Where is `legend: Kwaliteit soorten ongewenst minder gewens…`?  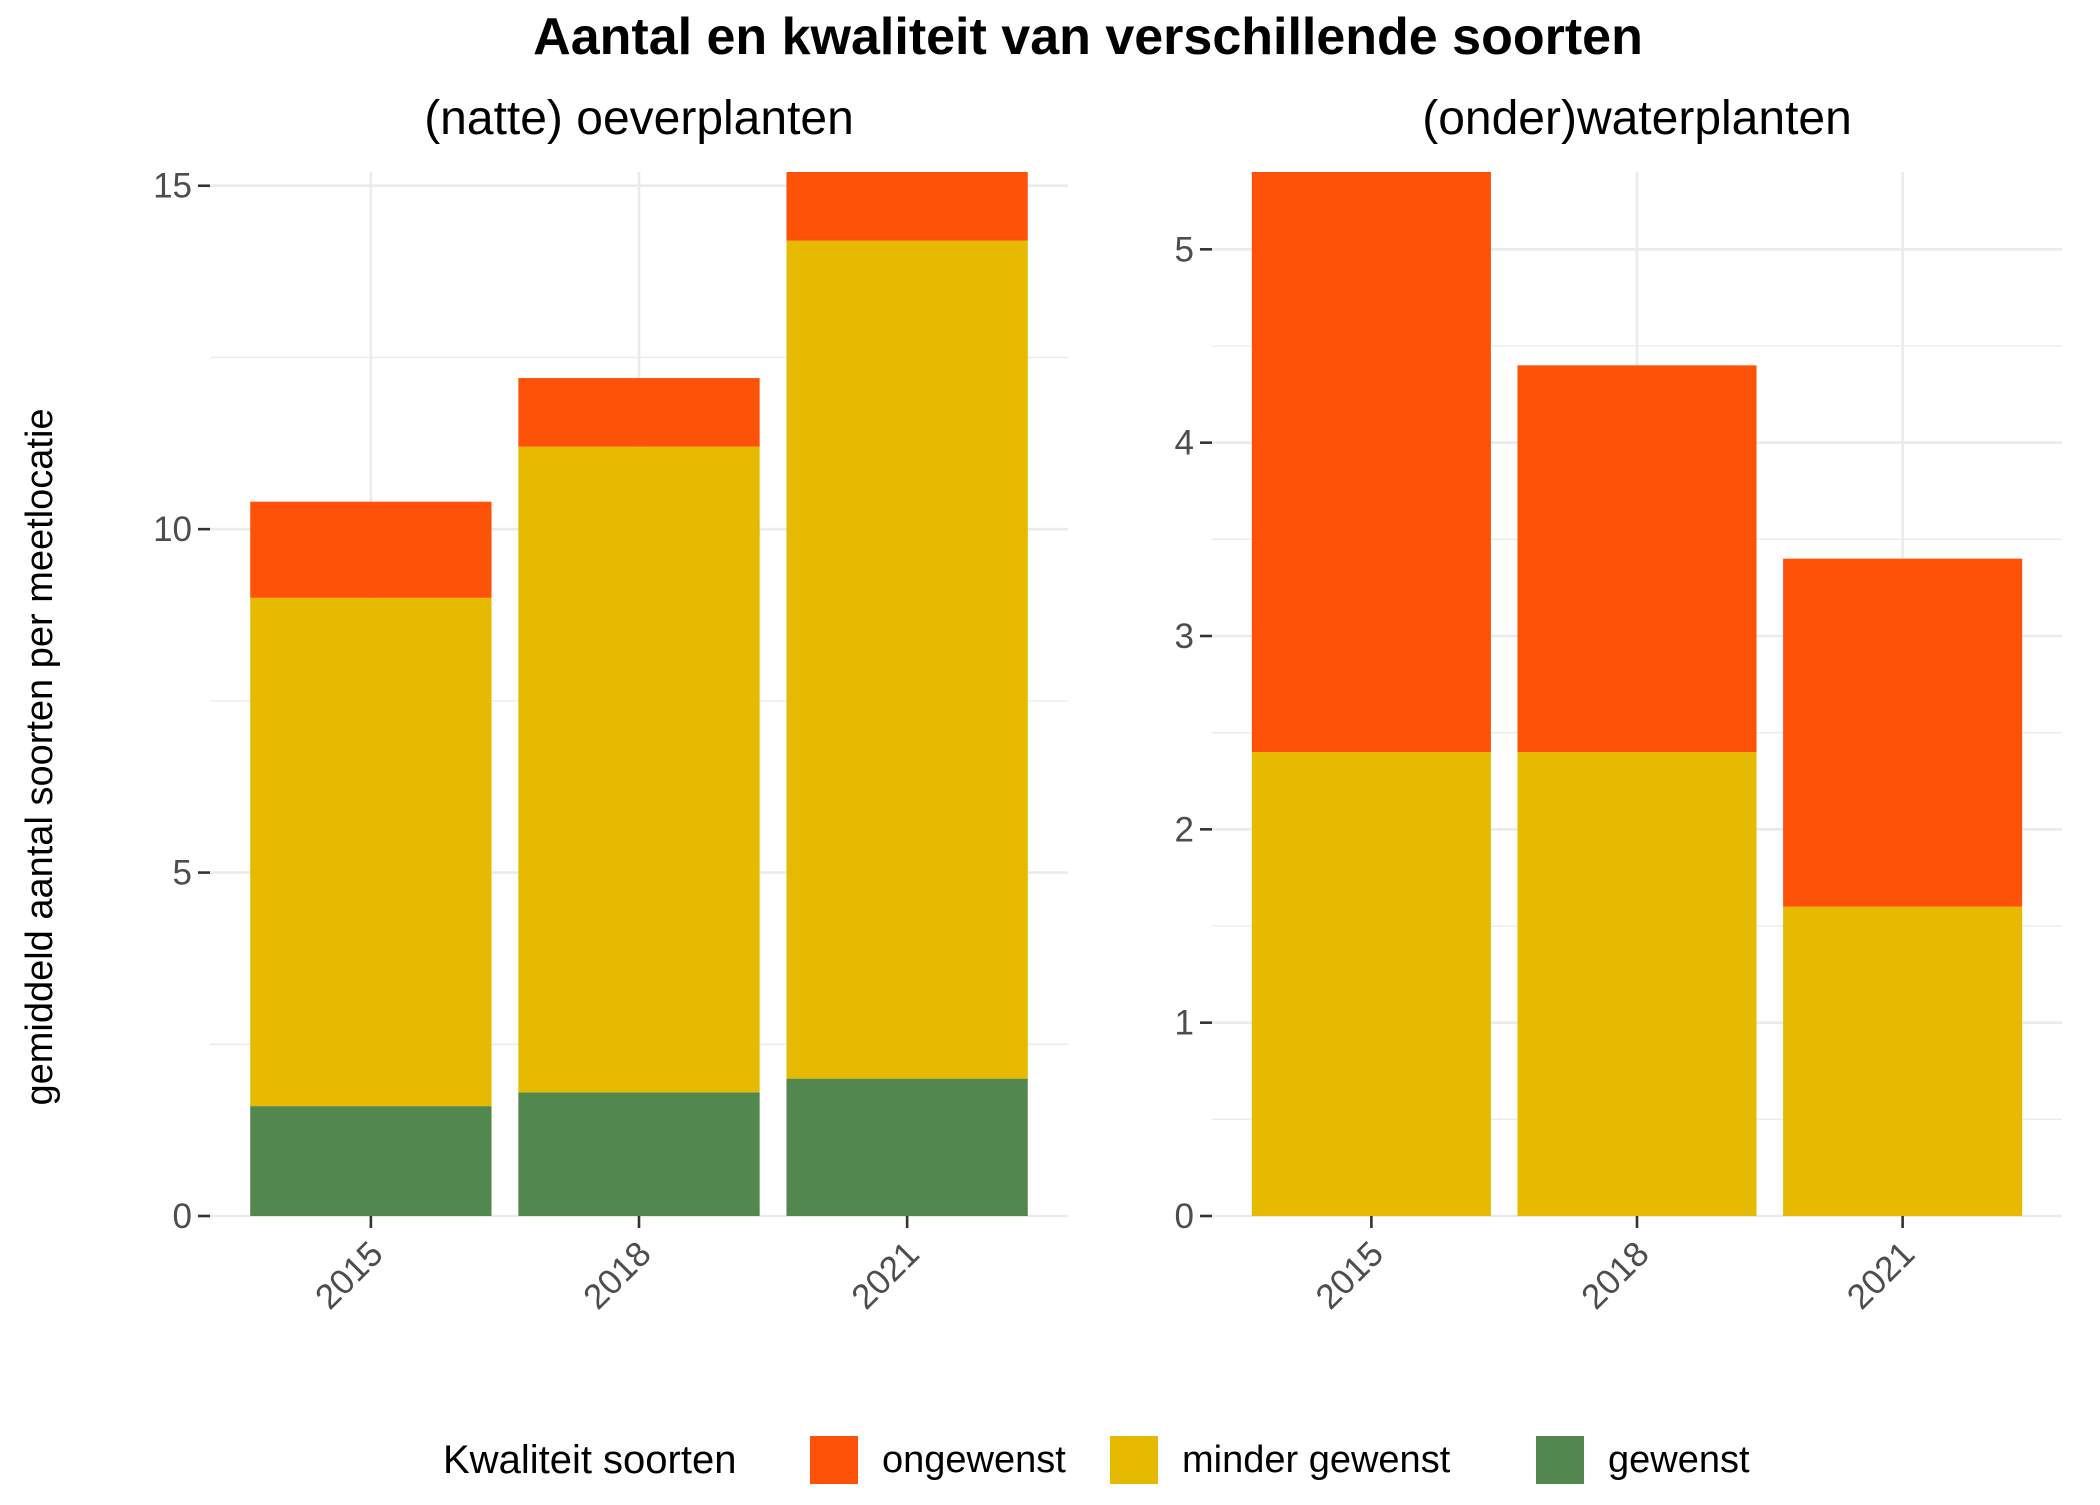 legend: Kwaliteit soorten ongewenst minder gewens… is located at coordinates (1096, 1460).